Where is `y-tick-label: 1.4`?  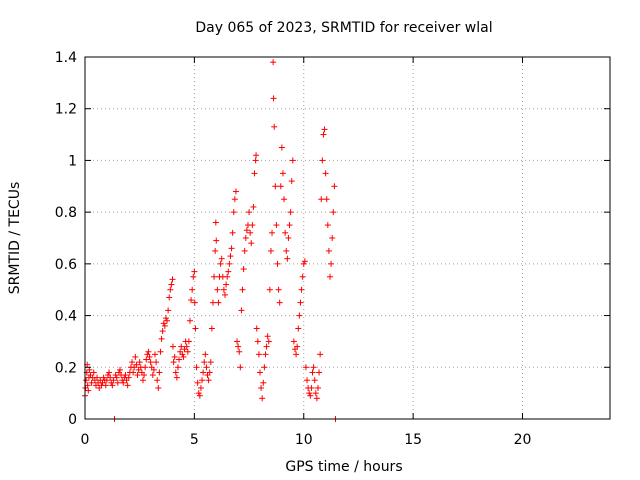 y-tick-label: 1.4 is located at coordinates (66, 58).